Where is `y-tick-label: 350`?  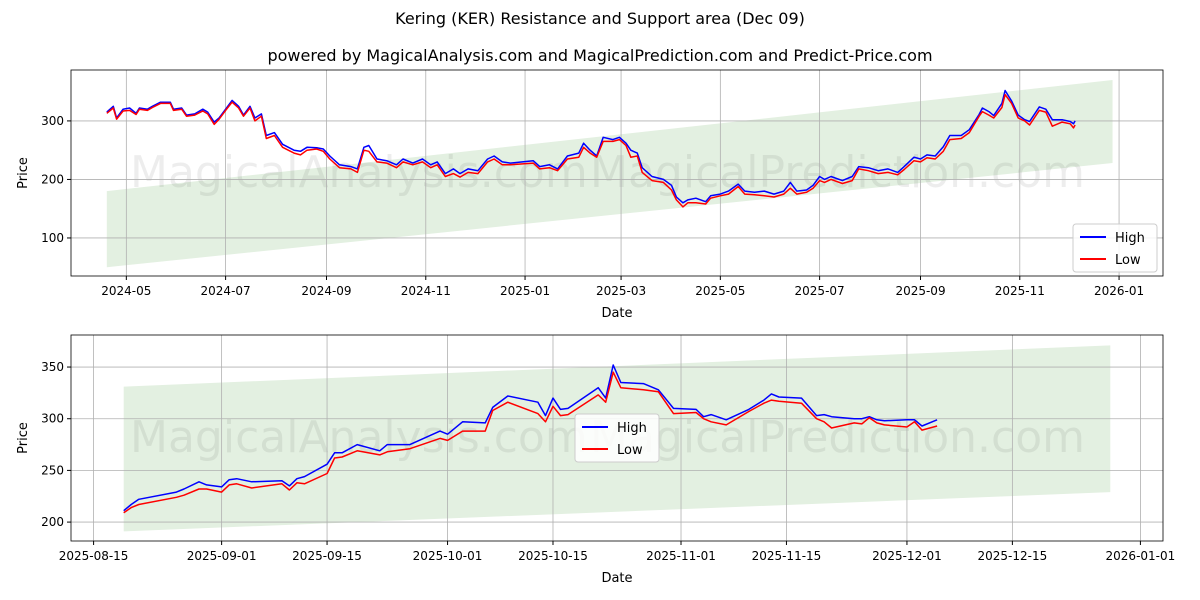
y-tick-label: 350 is located at coordinates (52, 367).